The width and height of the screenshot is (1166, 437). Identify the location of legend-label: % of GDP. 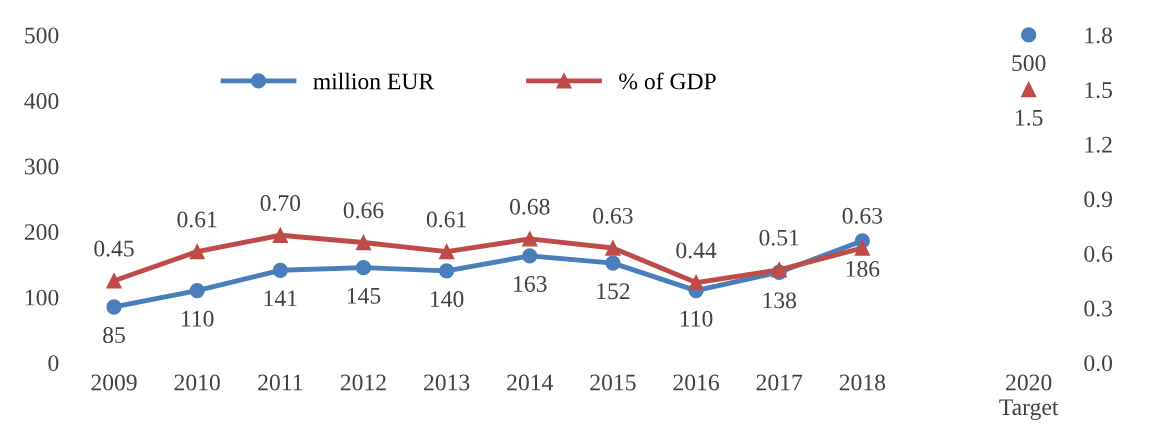
(667, 81).